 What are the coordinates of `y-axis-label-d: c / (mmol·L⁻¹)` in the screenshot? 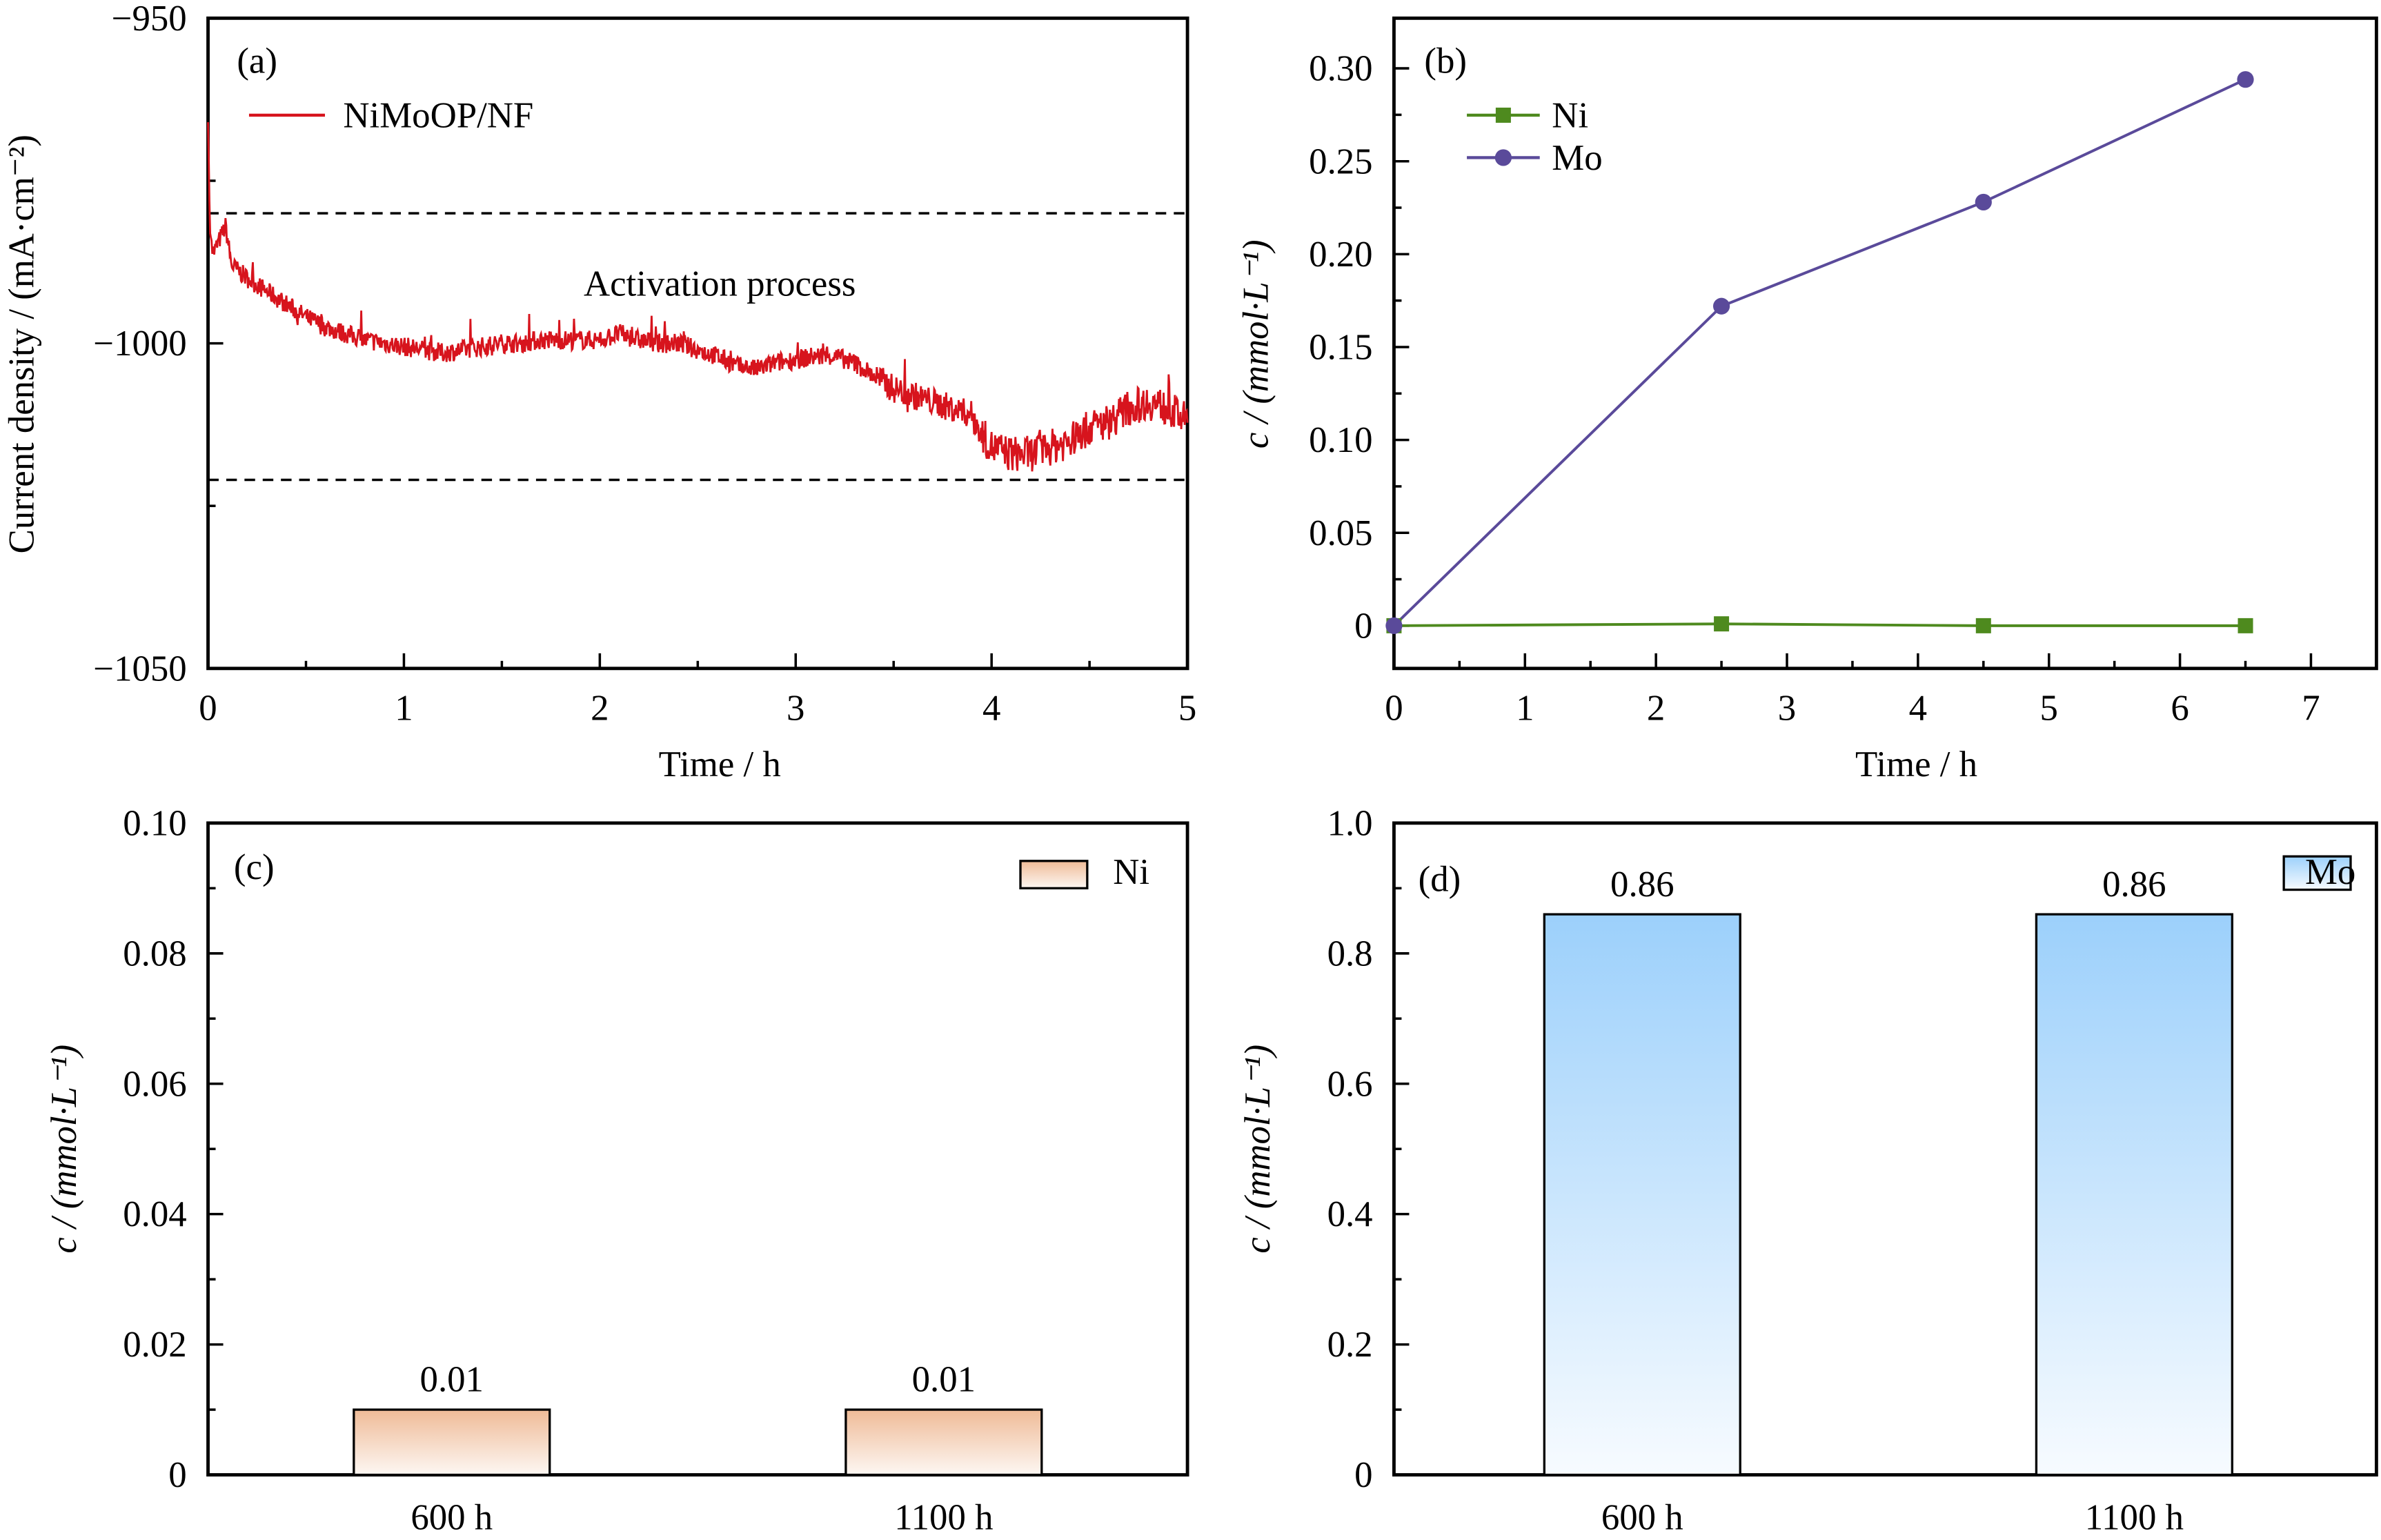 It's located at (1258, 1149).